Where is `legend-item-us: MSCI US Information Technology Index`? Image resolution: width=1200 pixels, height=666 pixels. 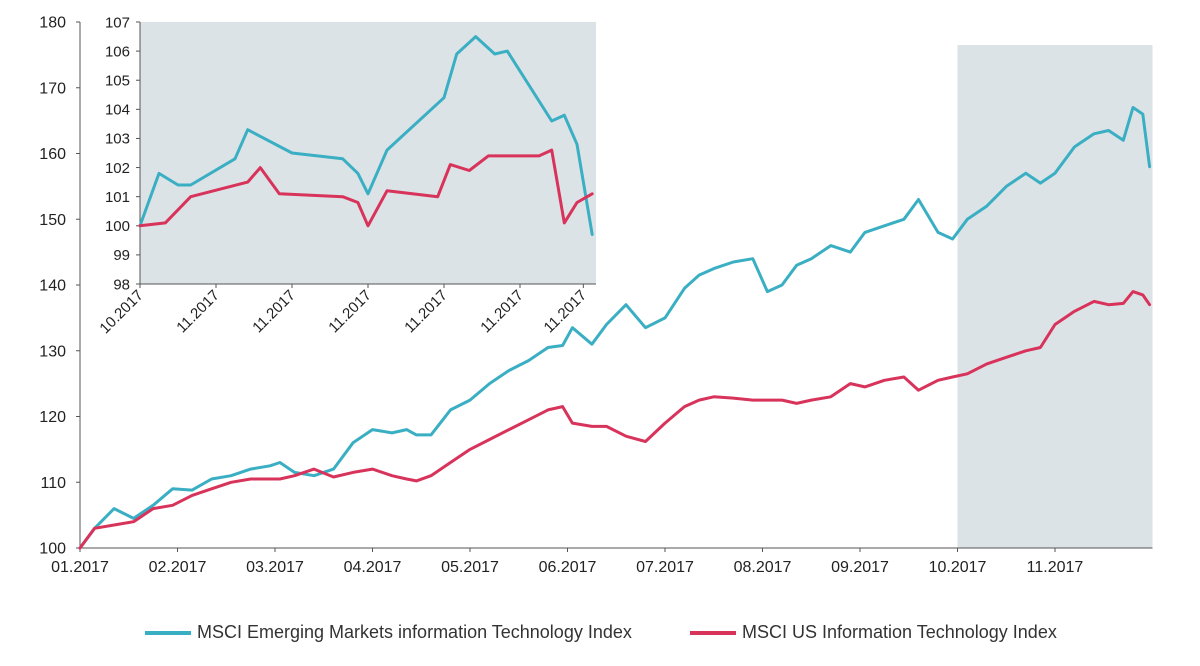 legend-item-us: MSCI US Information Technology Index is located at coordinates (873, 632).